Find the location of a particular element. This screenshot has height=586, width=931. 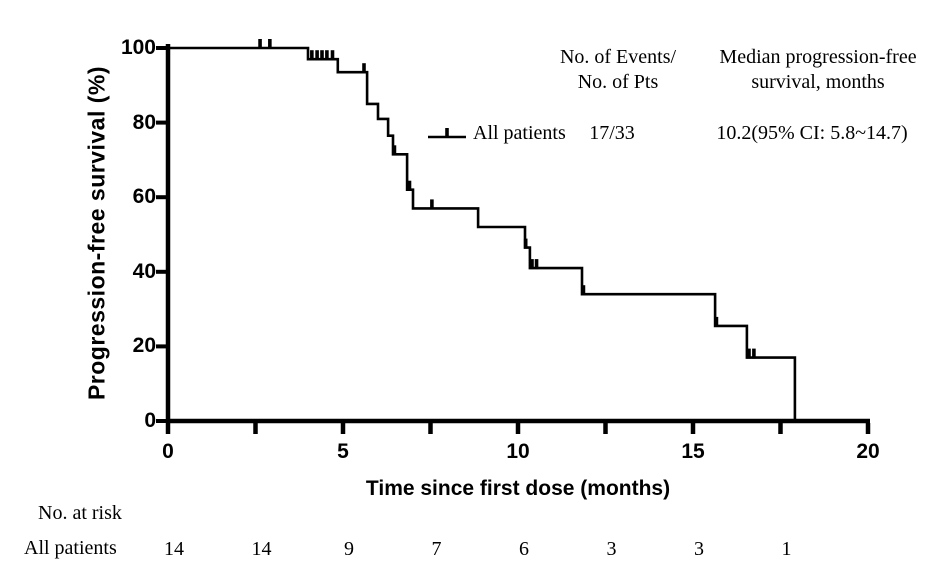

legend-events-header-line1: No. of Events/ is located at coordinates (618, 57).